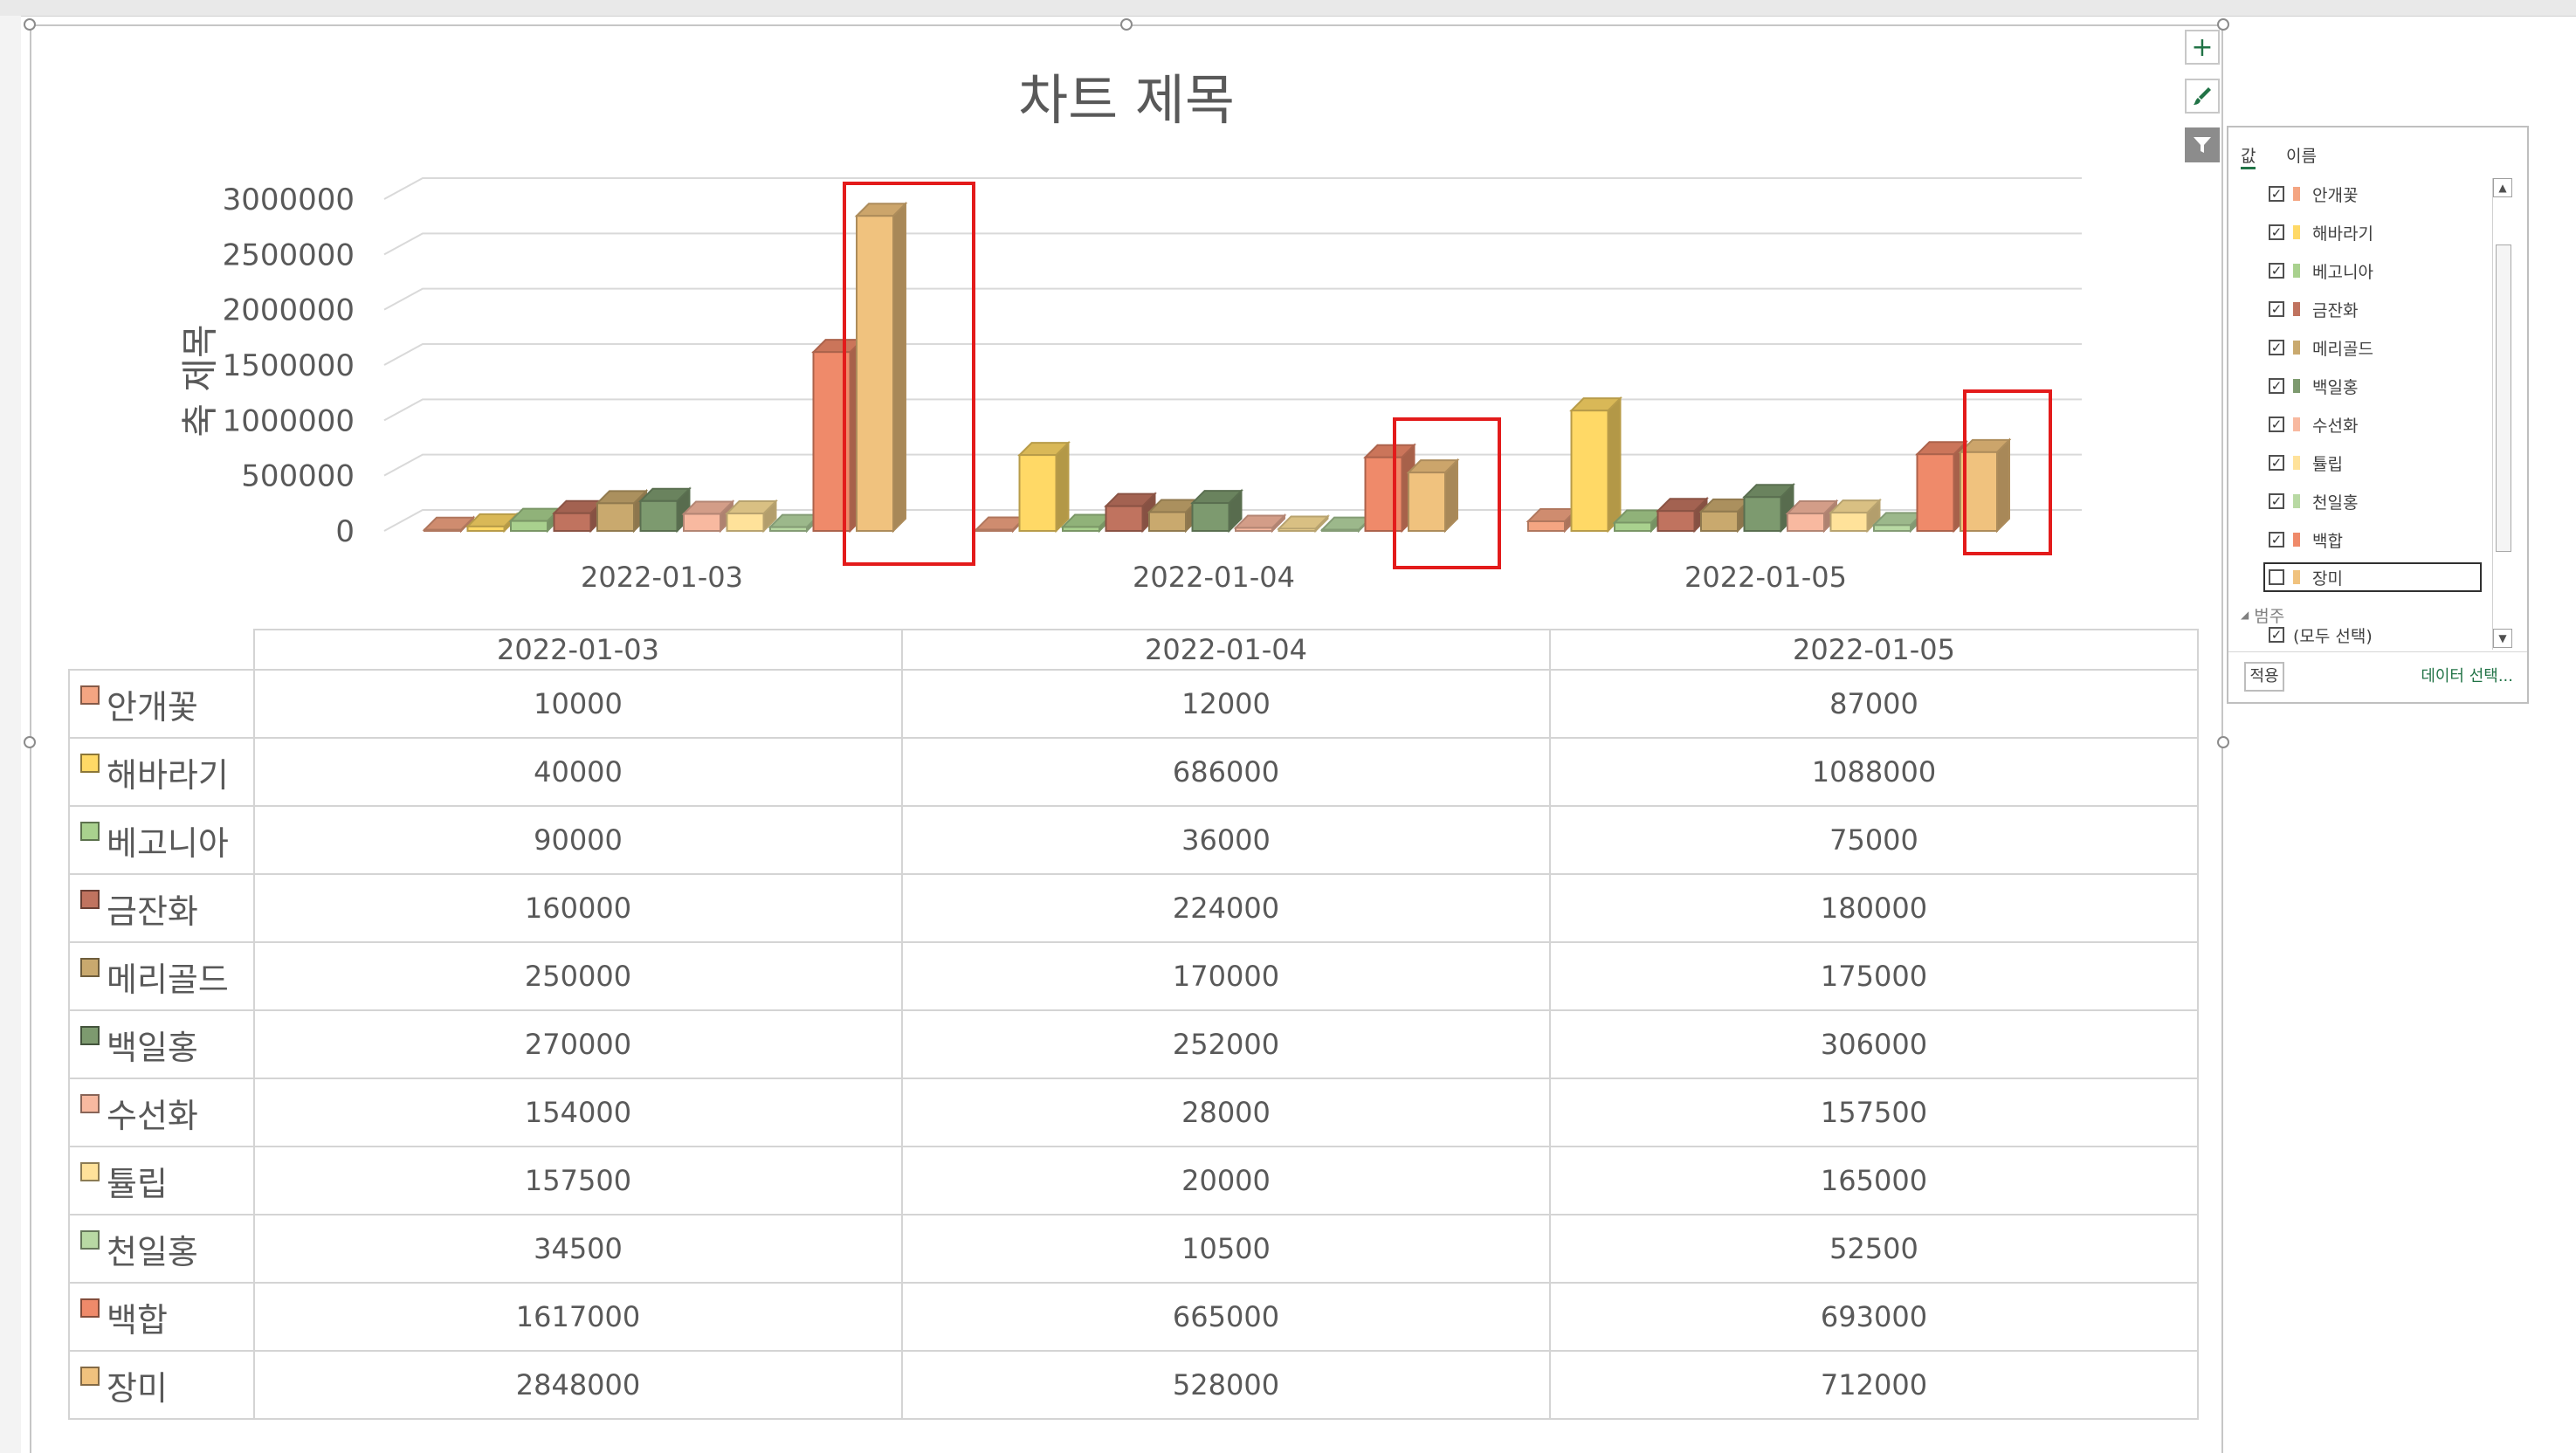 The width and height of the screenshot is (2576, 1453). Describe the element at coordinates (2202, 144) in the screenshot. I see `chart-filter-button` at that location.